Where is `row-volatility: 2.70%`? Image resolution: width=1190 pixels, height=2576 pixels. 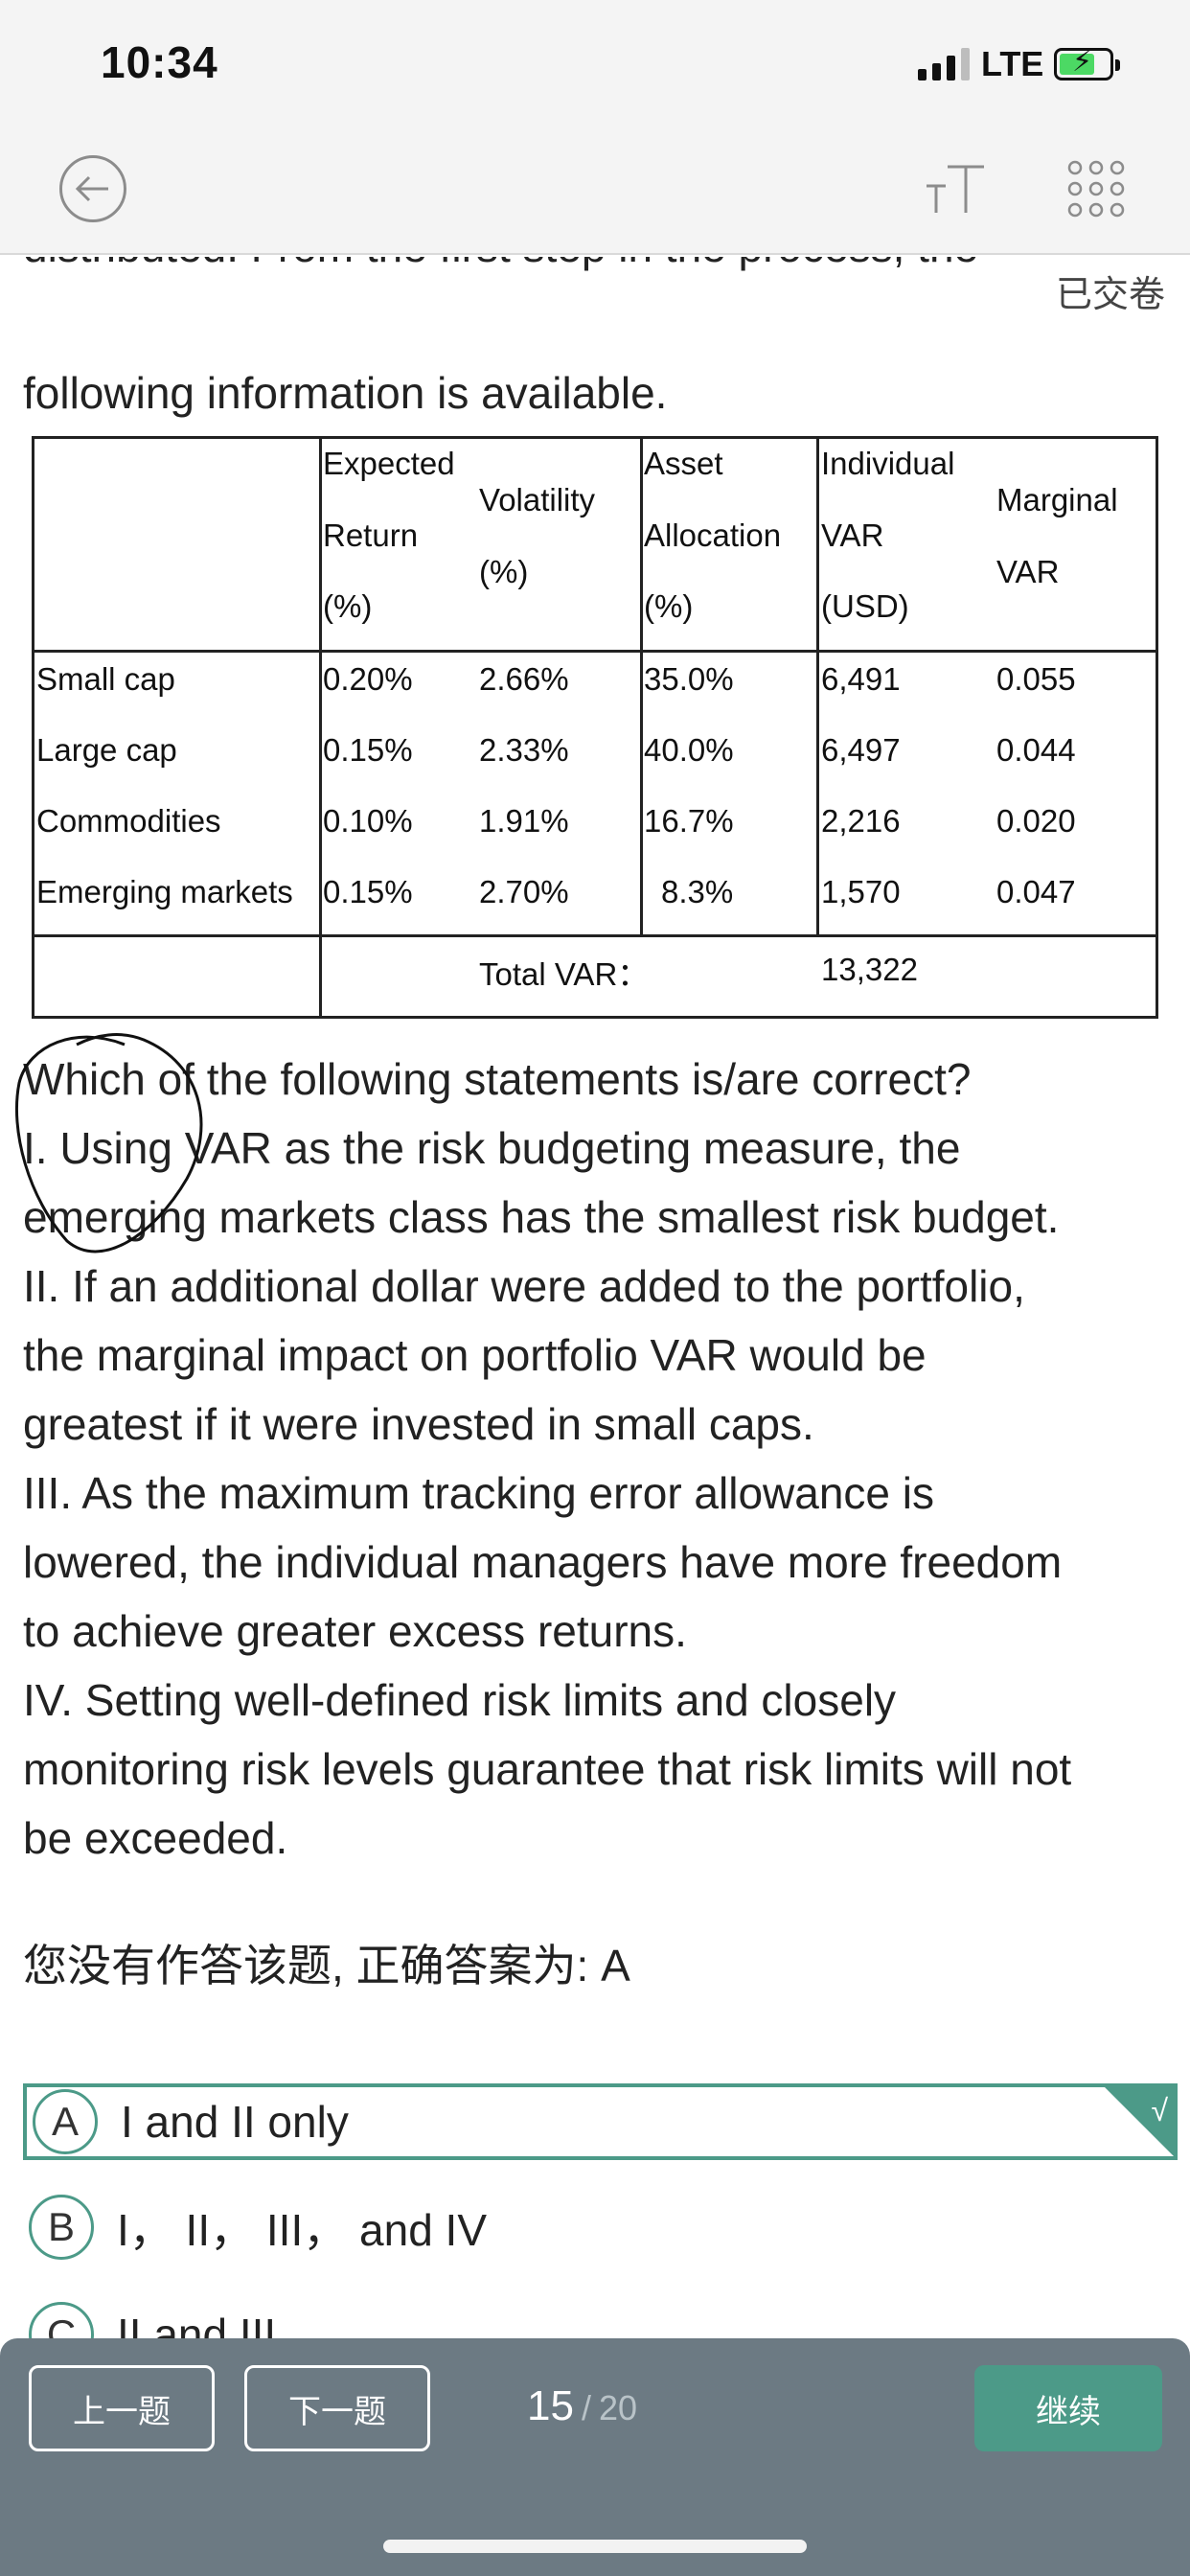
row-volatility: 2.70% is located at coordinates (524, 891).